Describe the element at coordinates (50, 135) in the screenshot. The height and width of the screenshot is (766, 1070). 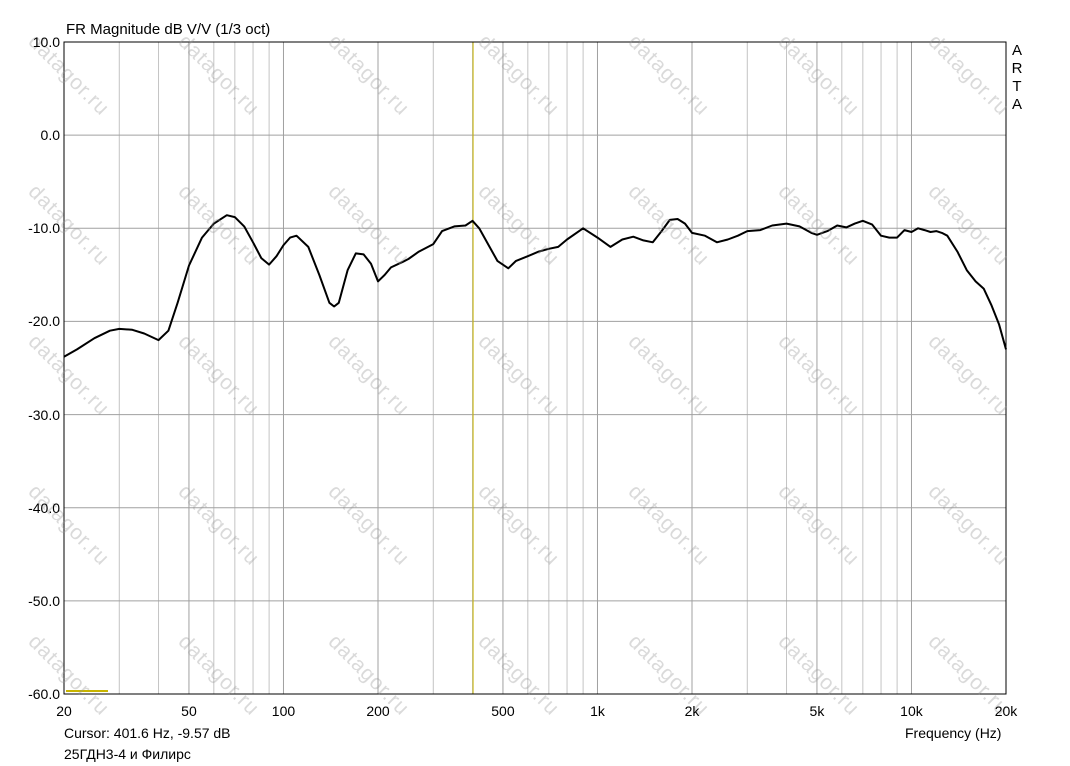
I see `y-tick-label: 0.0` at that location.